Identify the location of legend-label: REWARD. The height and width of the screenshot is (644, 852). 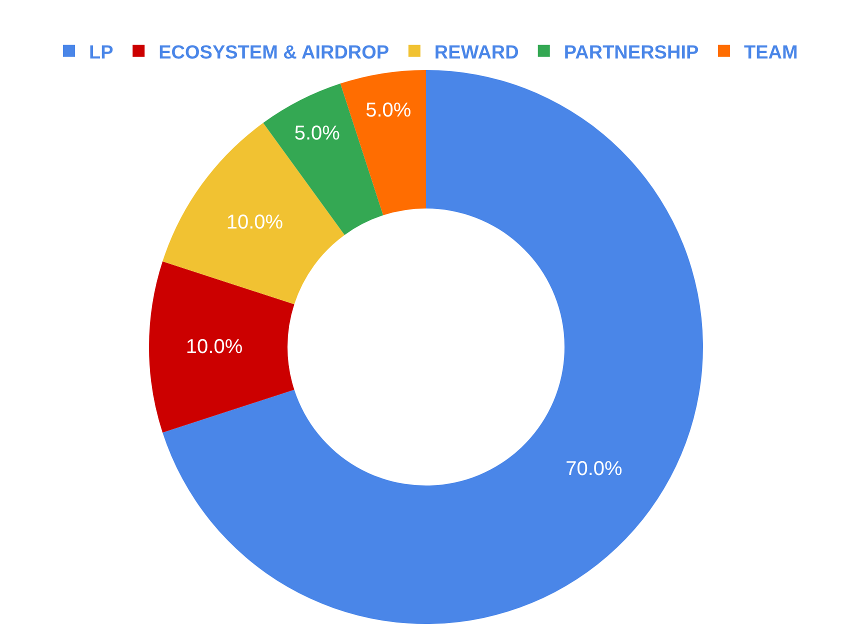
(476, 53).